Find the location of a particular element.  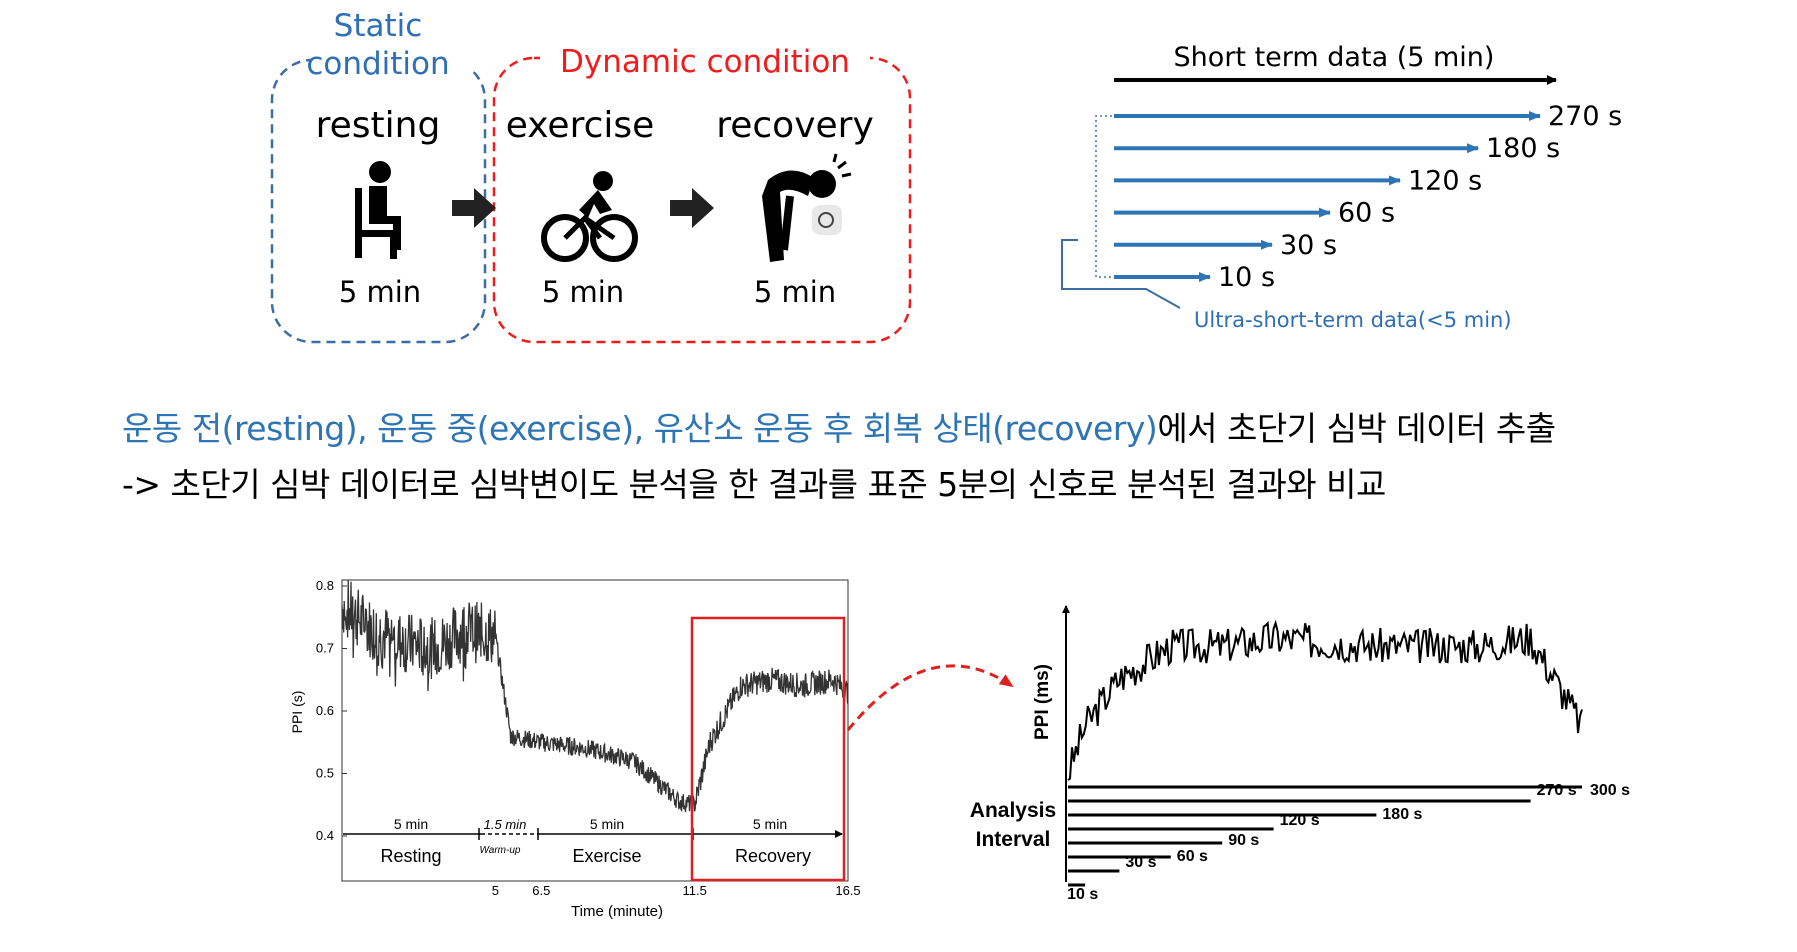

stage-exercise-duration: 5 min is located at coordinates (583, 292).